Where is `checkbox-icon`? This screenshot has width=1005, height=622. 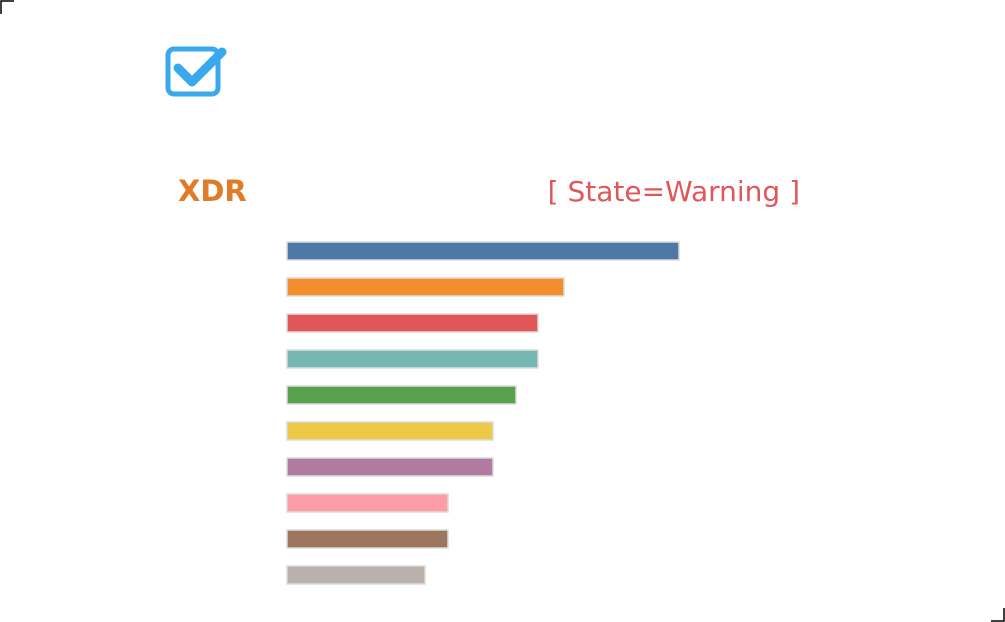
checkbox-icon is located at coordinates (196, 71).